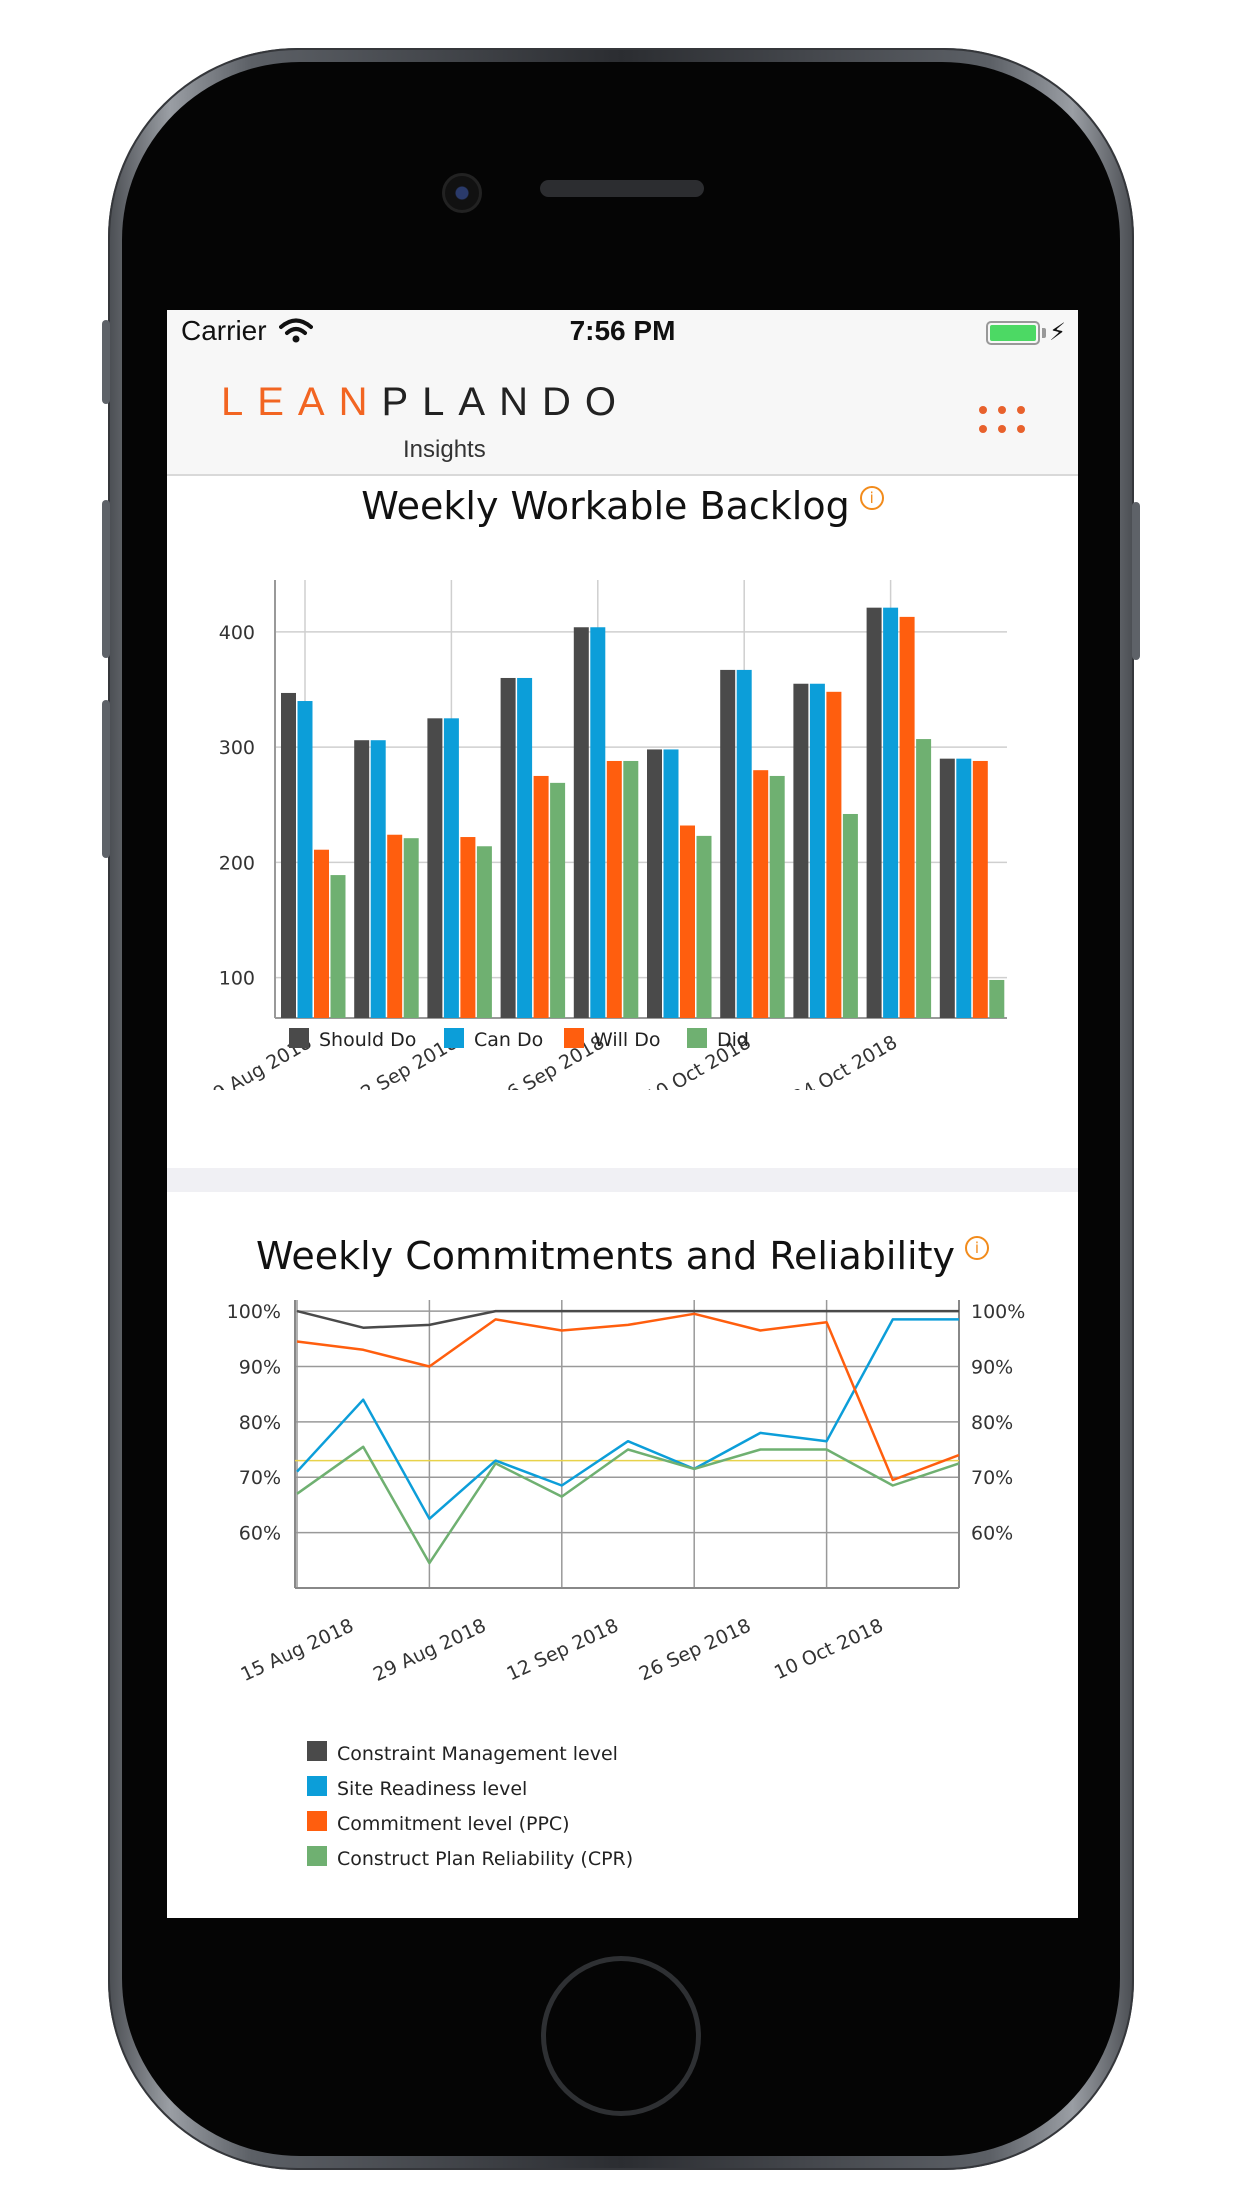  I want to click on backlog-chart-title: Weekly Workable Backlog, so click(605, 506).